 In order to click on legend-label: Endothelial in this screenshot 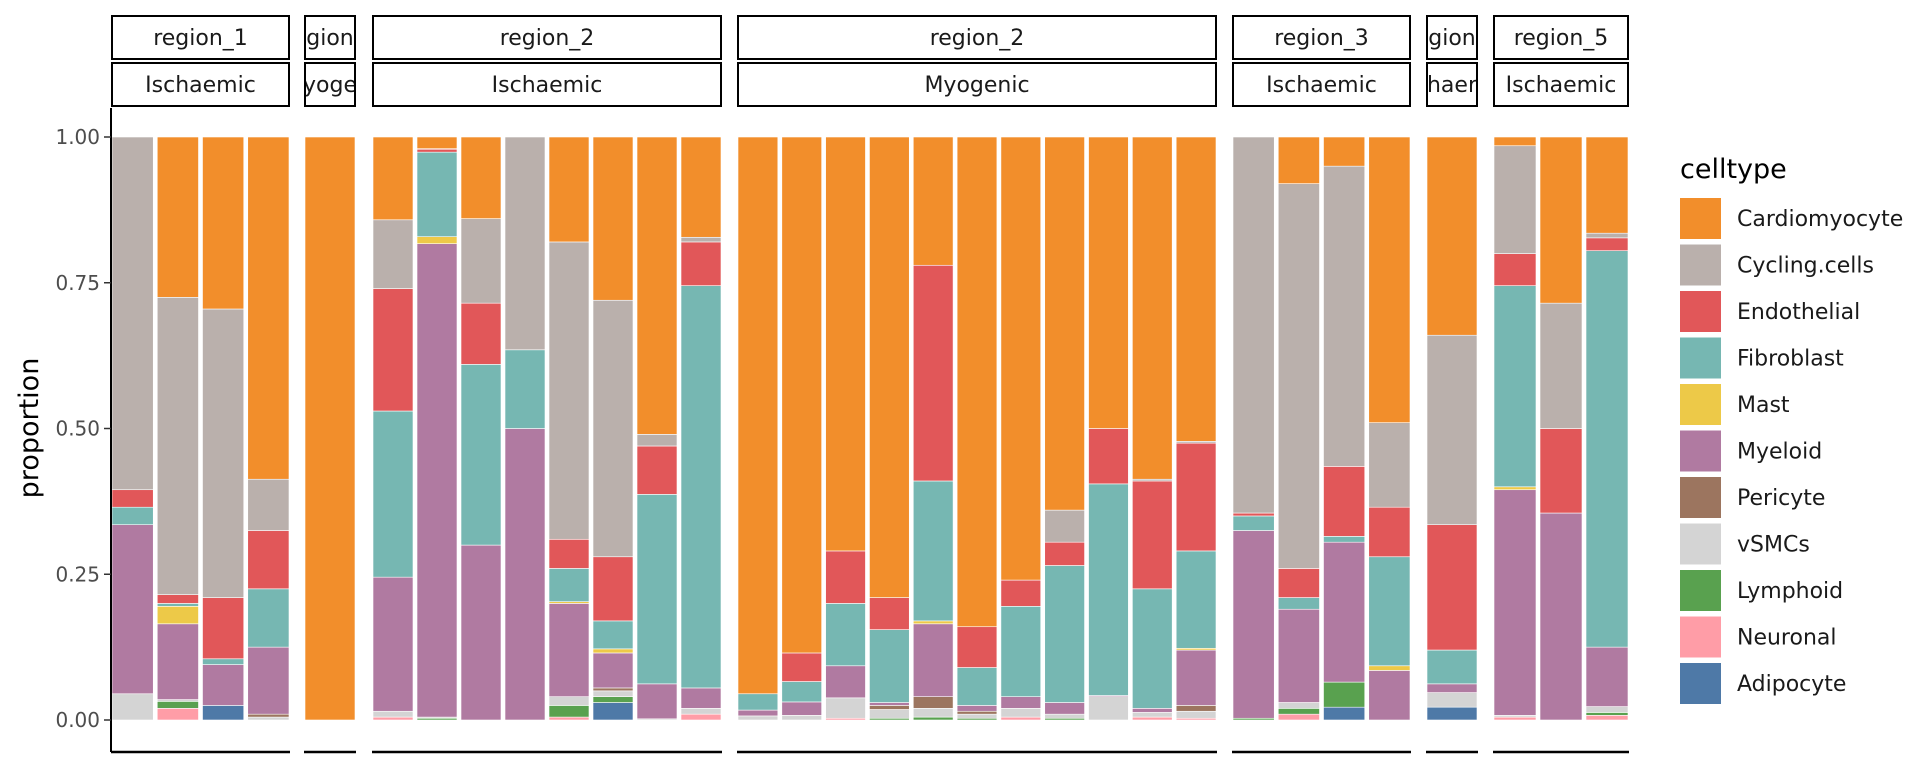, I will do `click(1798, 312)`.